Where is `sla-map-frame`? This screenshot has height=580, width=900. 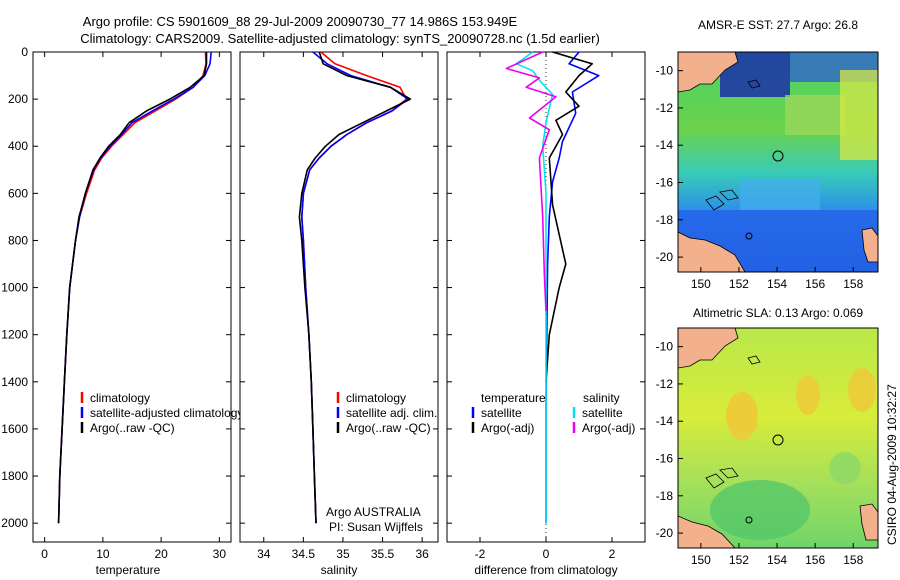
sla-map-frame is located at coordinates (778, 438).